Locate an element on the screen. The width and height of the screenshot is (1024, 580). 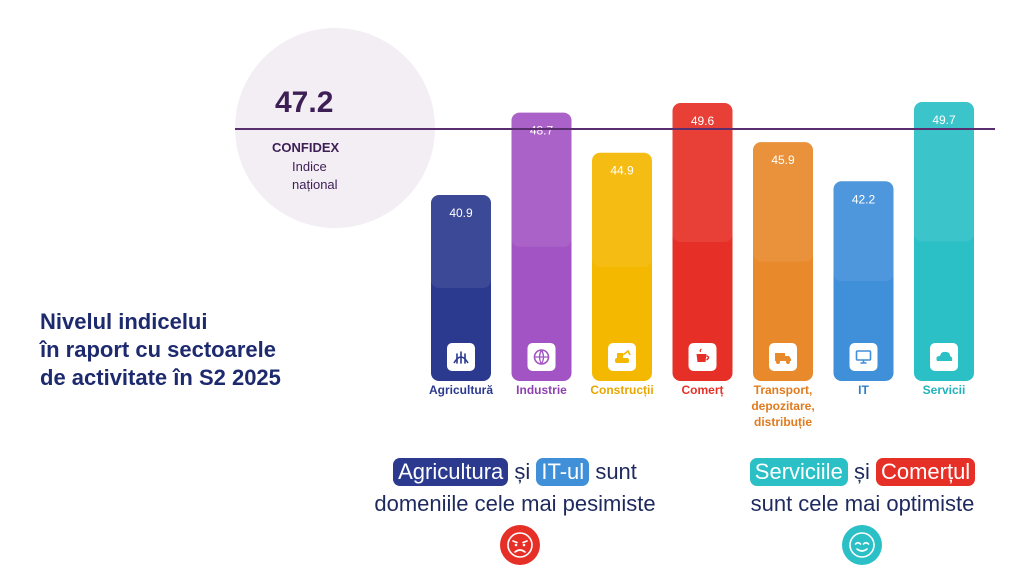
category-label-5: Transport, is located at coordinates (783, 390).